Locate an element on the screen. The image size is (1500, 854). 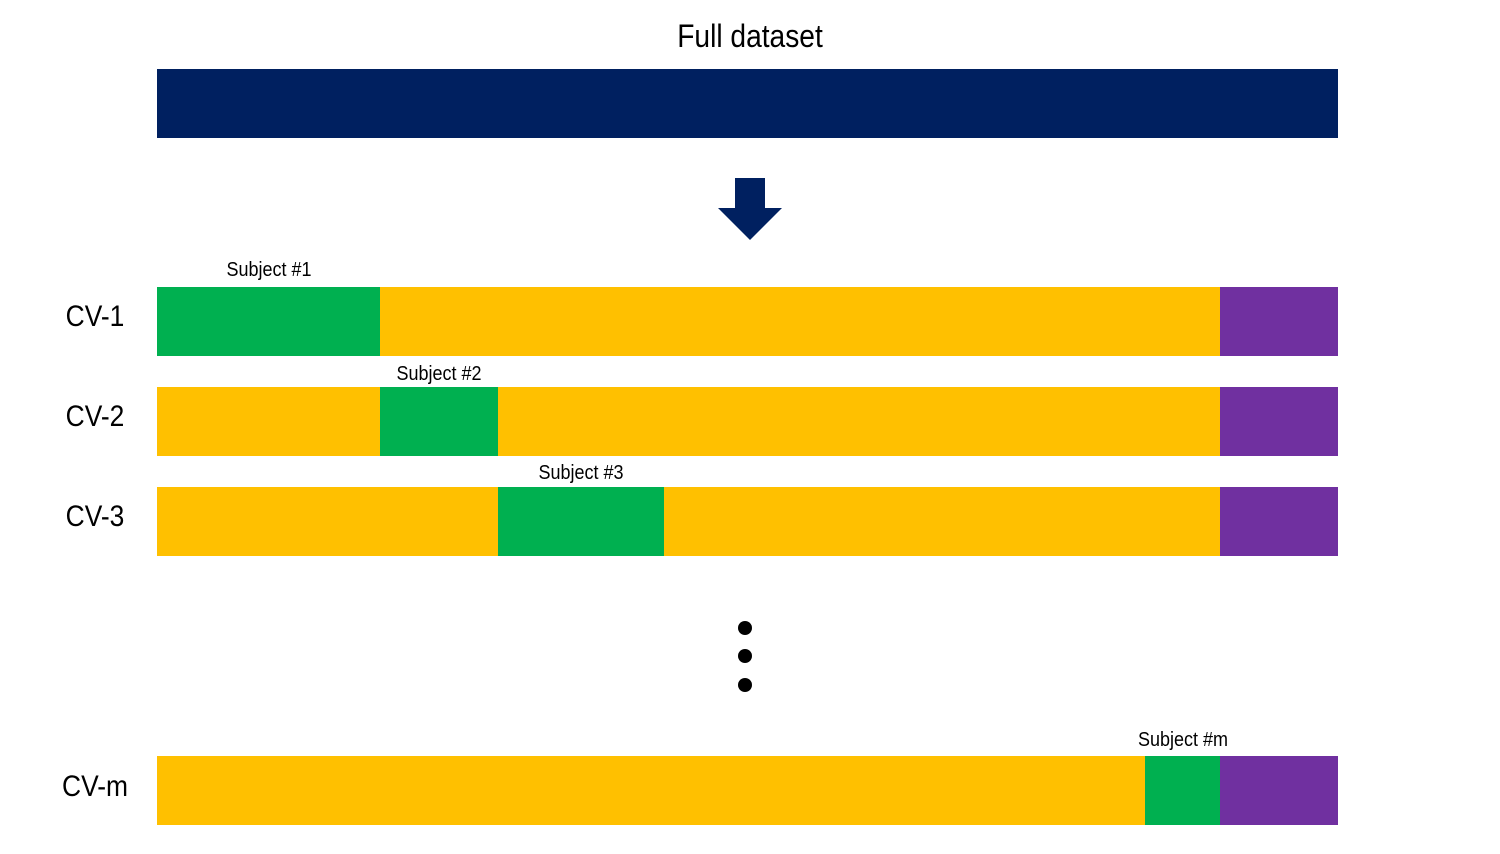
subject-label-1: Subject #1 is located at coordinates (268, 270).